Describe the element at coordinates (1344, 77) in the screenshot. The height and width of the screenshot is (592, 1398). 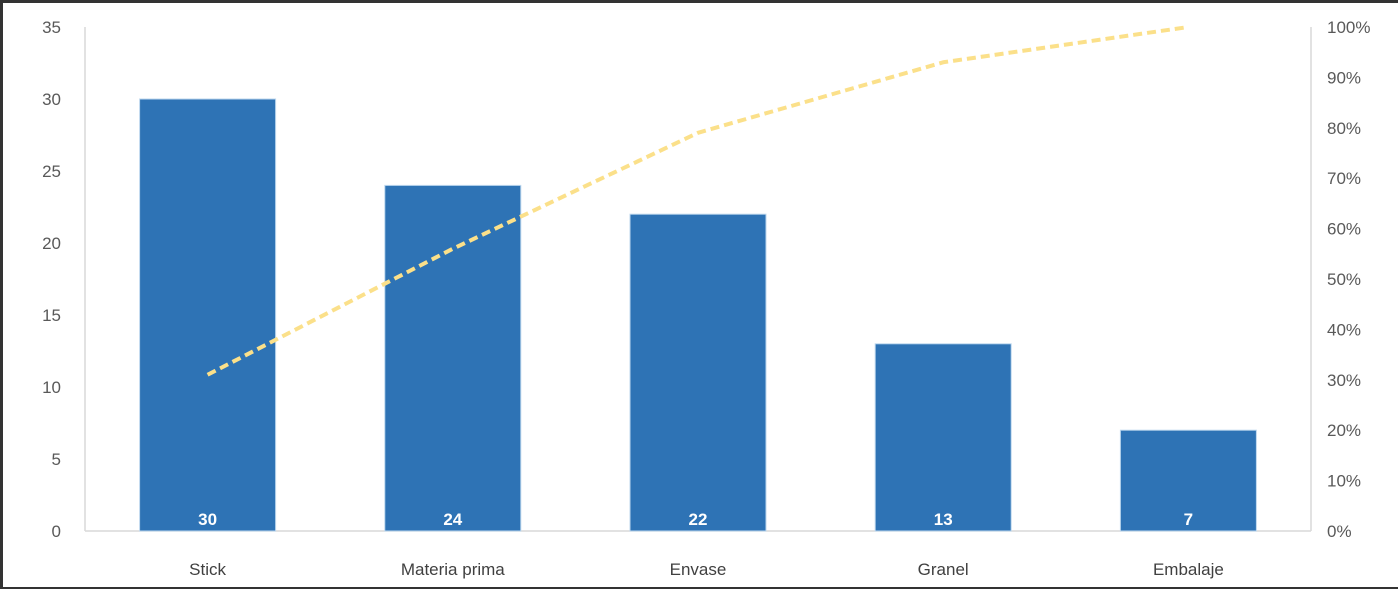
I see `secondary-y-tick-label: 90%` at that location.